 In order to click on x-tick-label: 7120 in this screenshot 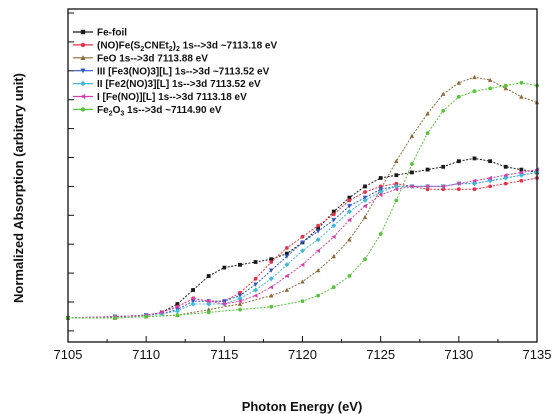, I will do `click(302, 354)`.